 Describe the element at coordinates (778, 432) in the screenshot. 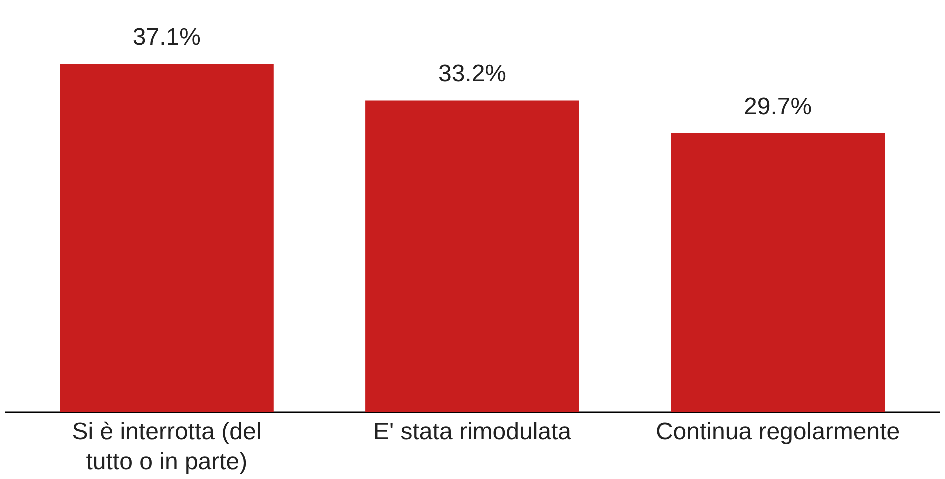

I see `x-tick-label: Continua regolarmente` at that location.